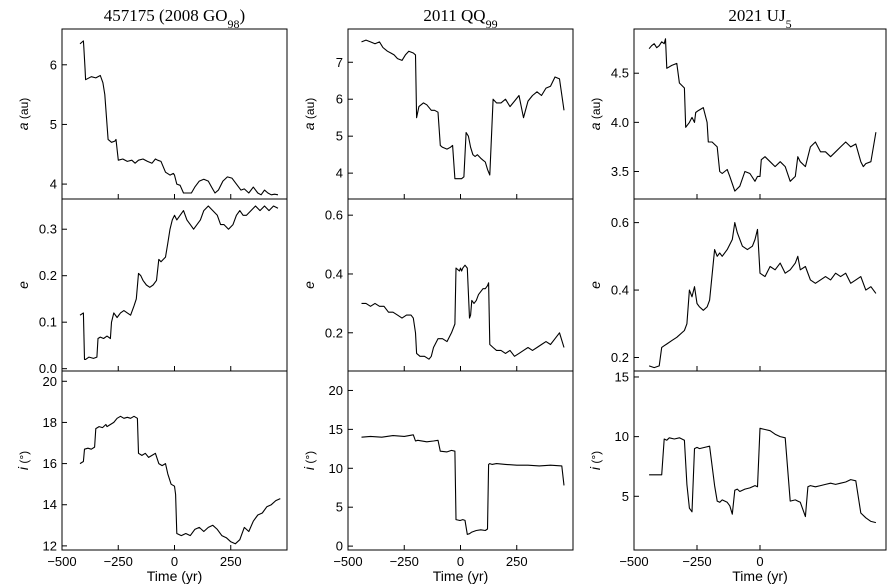 The width and height of the screenshot is (887, 585). What do you see at coordinates (620, 122) in the screenshot?
I see `y-tick-label: 4.0` at bounding box center [620, 122].